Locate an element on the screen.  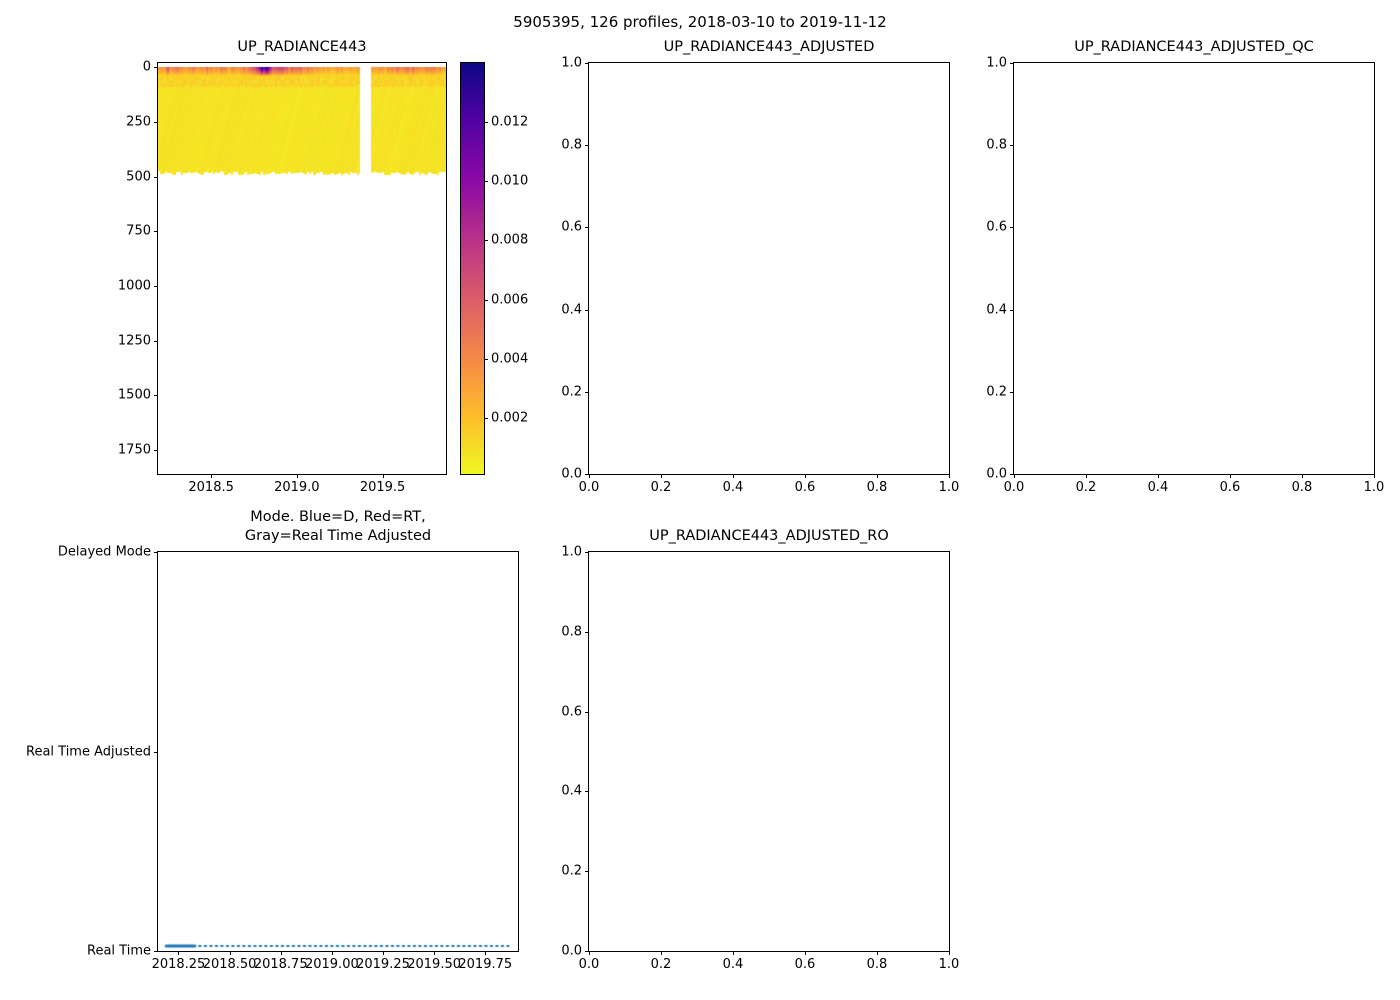
heatmap-canvas is located at coordinates (302, 268).